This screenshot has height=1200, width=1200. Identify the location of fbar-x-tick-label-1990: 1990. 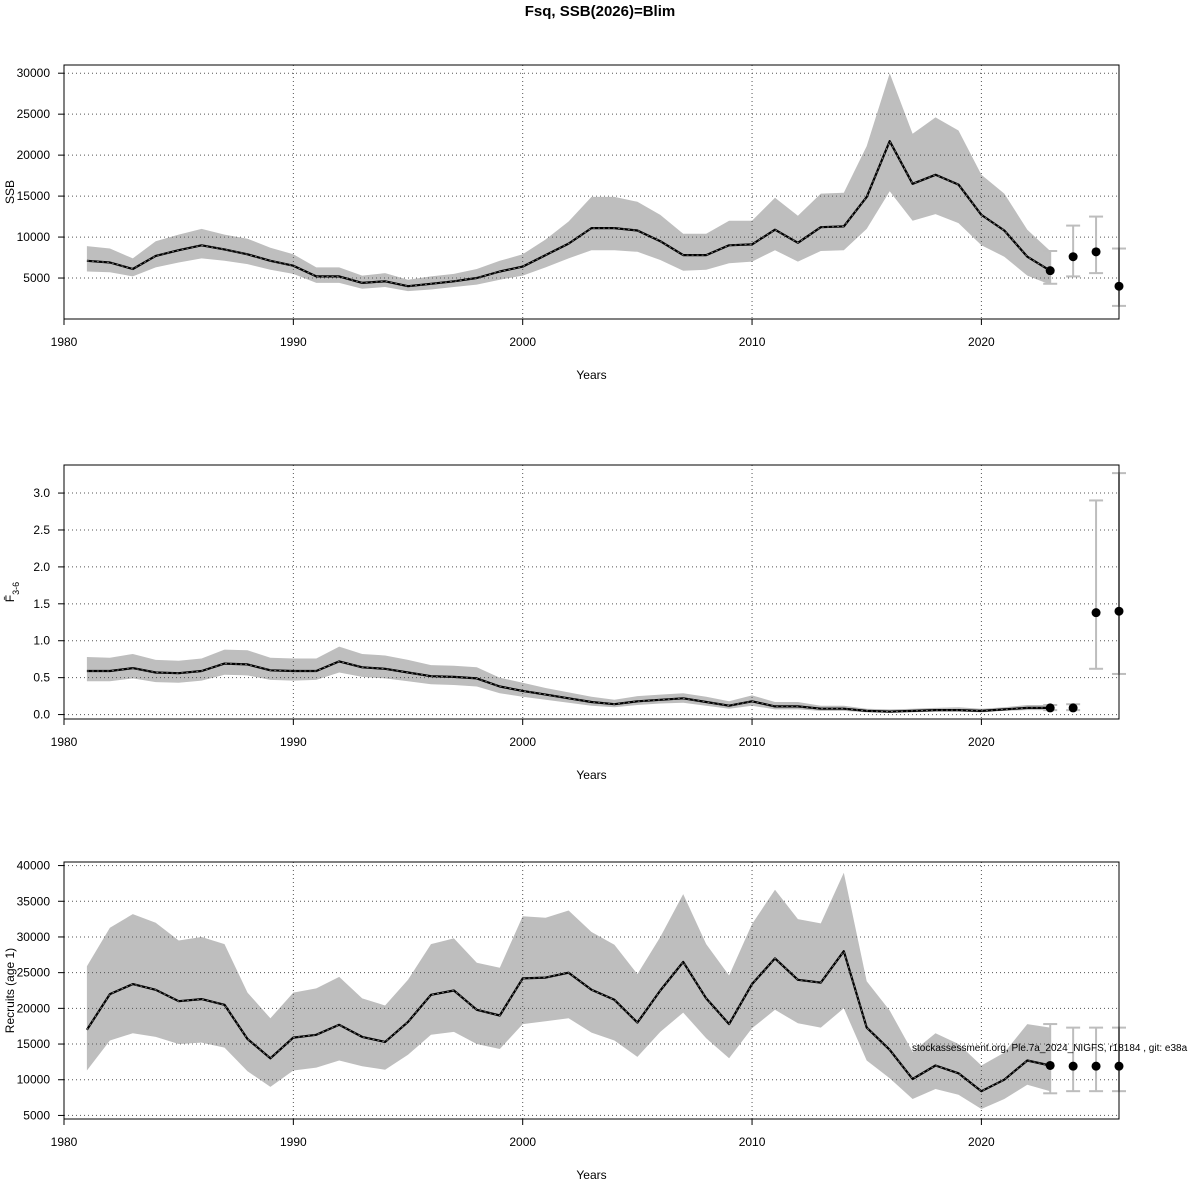
(293, 742).